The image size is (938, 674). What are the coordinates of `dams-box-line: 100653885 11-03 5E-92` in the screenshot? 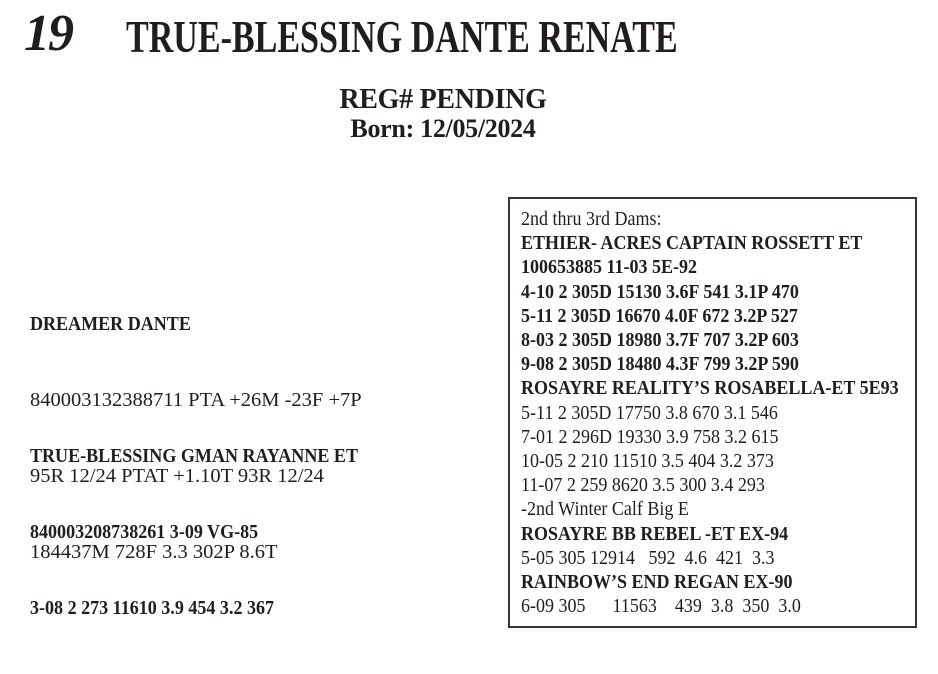 It's located at (609, 267).